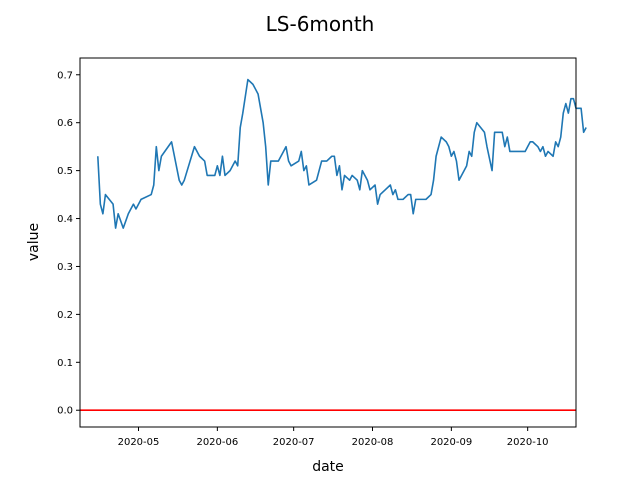 This screenshot has width=640, height=480. I want to click on y-tick-label: 0.5, so click(65, 171).